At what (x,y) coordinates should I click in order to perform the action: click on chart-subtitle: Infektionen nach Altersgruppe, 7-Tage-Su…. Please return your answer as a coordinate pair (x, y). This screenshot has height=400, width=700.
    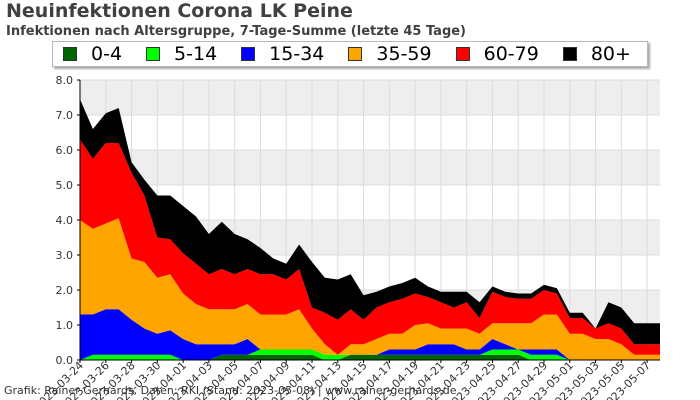
    Looking at the image, I should click on (236, 31).